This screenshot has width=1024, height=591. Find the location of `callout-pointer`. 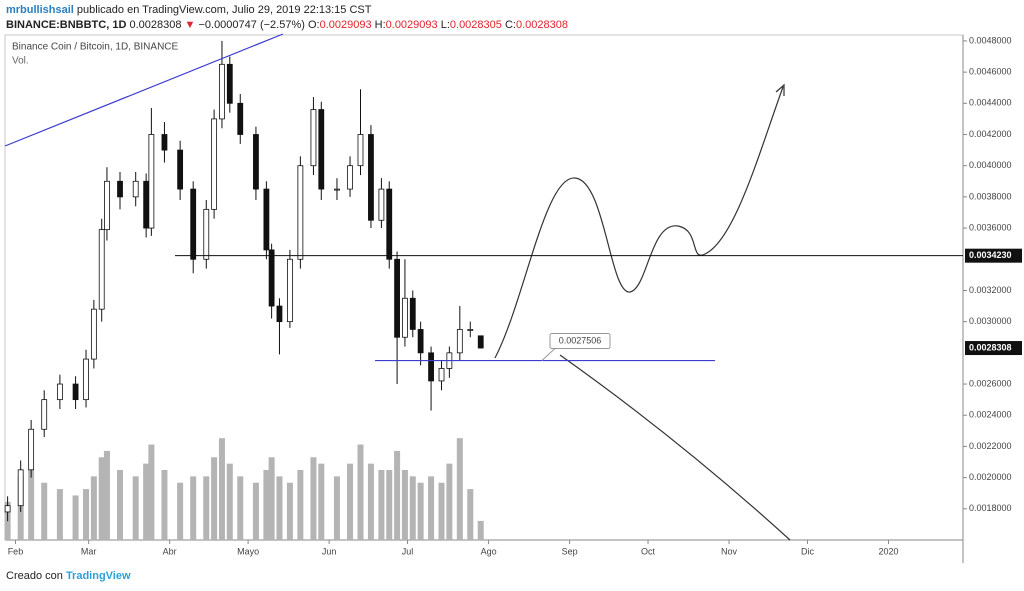

callout-pointer is located at coordinates (553, 354).